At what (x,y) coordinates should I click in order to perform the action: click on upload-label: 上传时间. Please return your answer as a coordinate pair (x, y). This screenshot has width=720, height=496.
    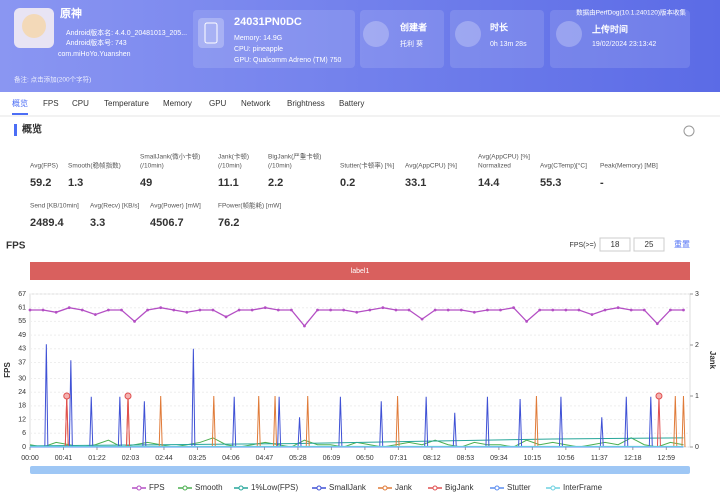
    Looking at the image, I should click on (610, 28).